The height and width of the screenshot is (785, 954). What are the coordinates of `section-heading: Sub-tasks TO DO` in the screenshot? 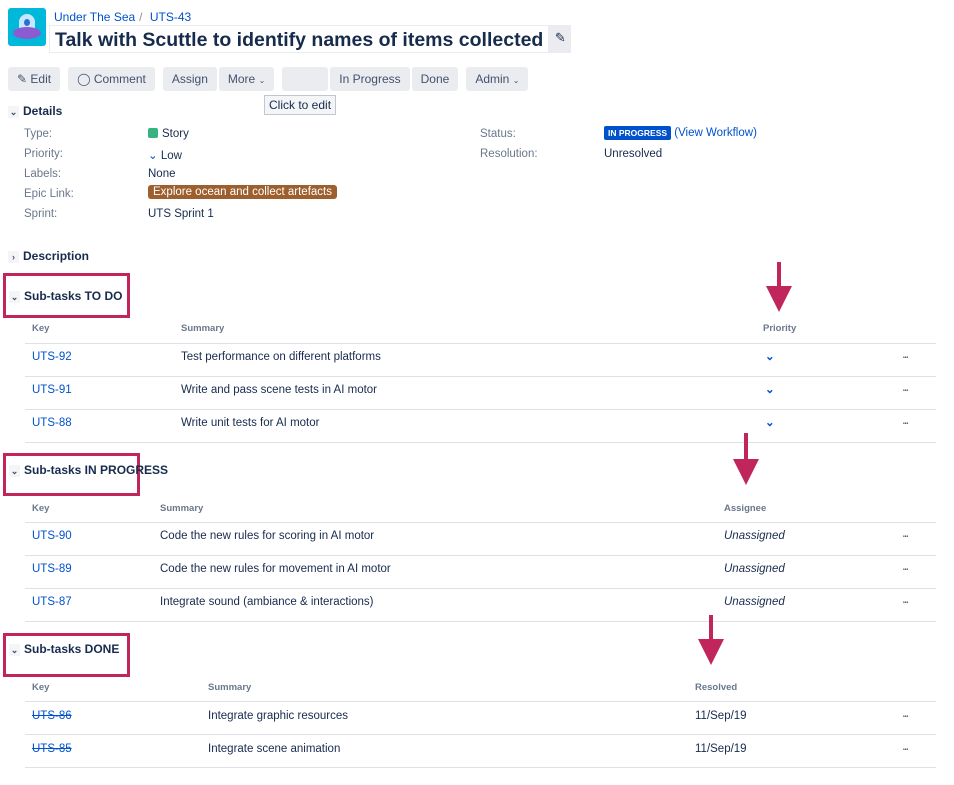 It's located at (73, 296).